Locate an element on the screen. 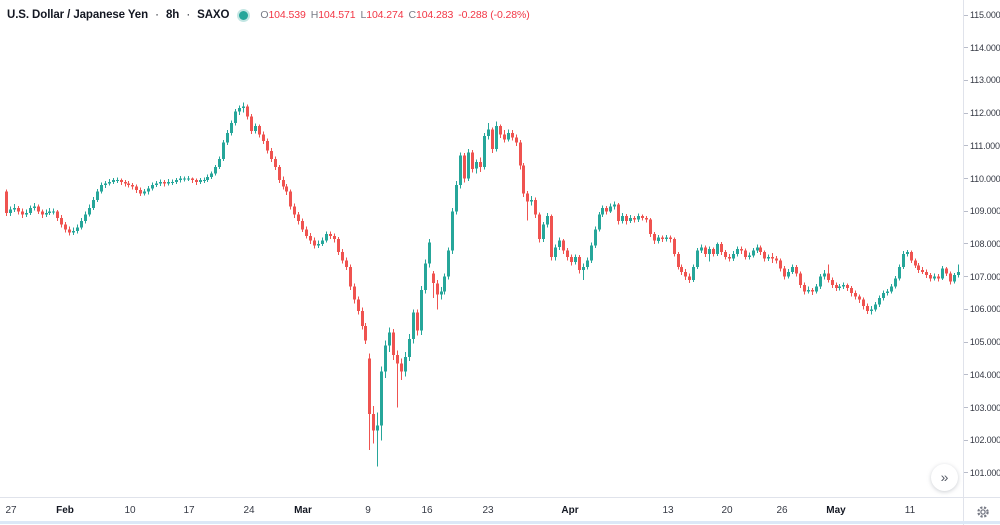 The width and height of the screenshot is (1000, 525). symbol-title: U.S. Dollar / Japanese Yen · 8h · SAXO is located at coordinates (118, 15).